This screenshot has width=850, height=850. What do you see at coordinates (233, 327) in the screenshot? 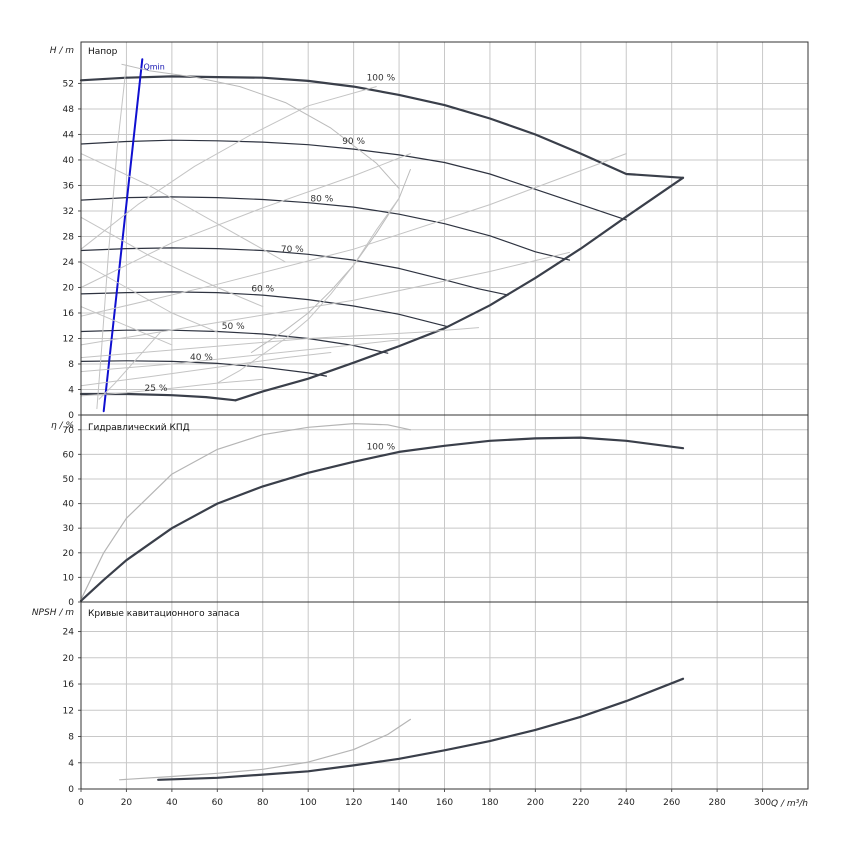
I see `head-series-label-50: 50 %` at bounding box center [233, 327].